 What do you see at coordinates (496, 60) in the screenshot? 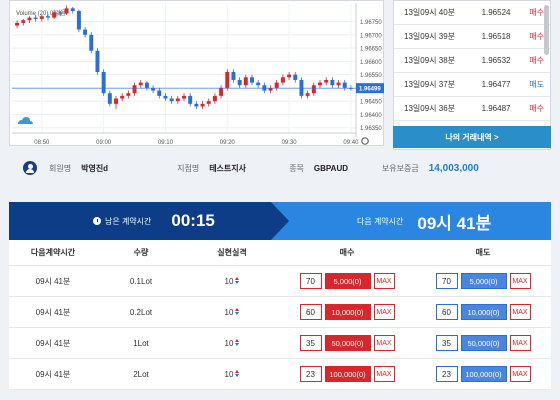
I see `trade-price: 1.96532` at bounding box center [496, 60].